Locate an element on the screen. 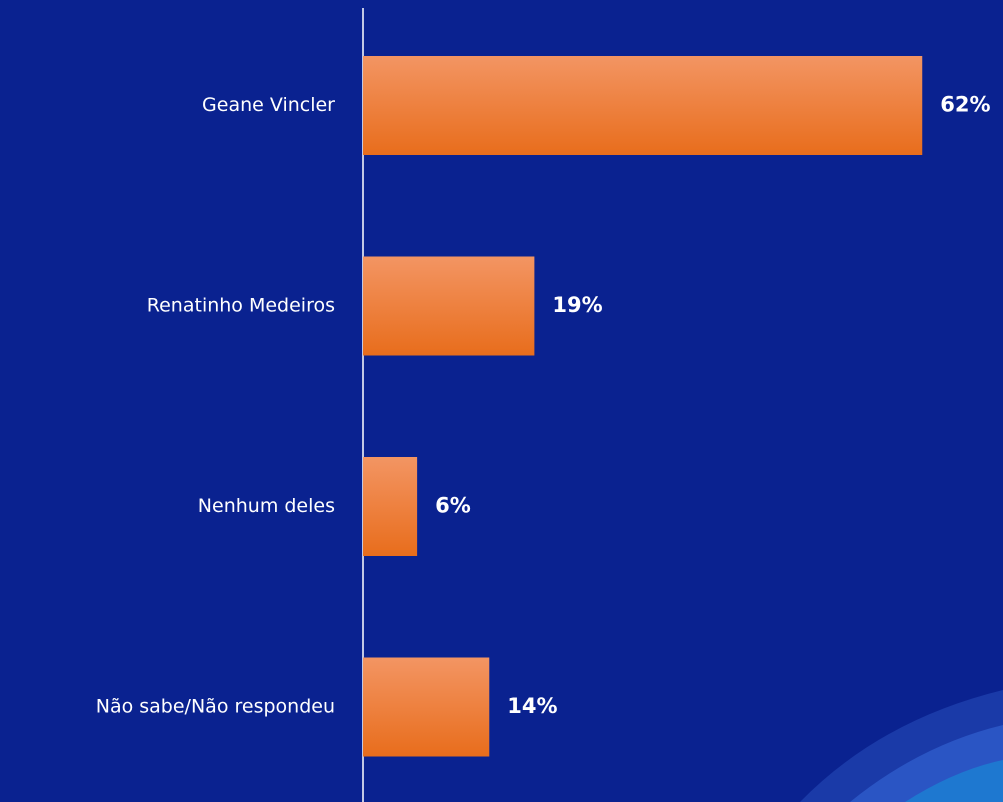 Image resolution: width=1003 pixels, height=802 pixels. category-label: Nenhum deles is located at coordinates (266, 506).